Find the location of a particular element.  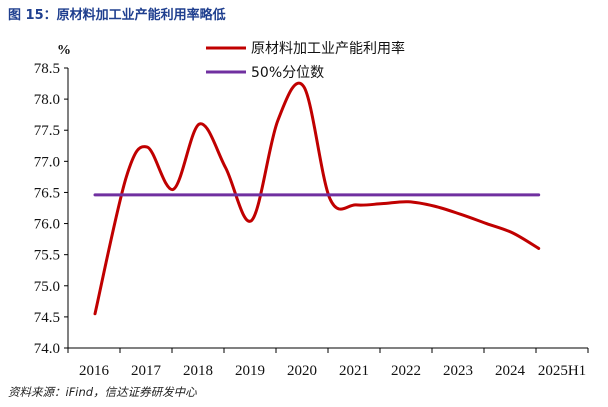

y-tick-label: 74.5 is located at coordinates (47, 318).